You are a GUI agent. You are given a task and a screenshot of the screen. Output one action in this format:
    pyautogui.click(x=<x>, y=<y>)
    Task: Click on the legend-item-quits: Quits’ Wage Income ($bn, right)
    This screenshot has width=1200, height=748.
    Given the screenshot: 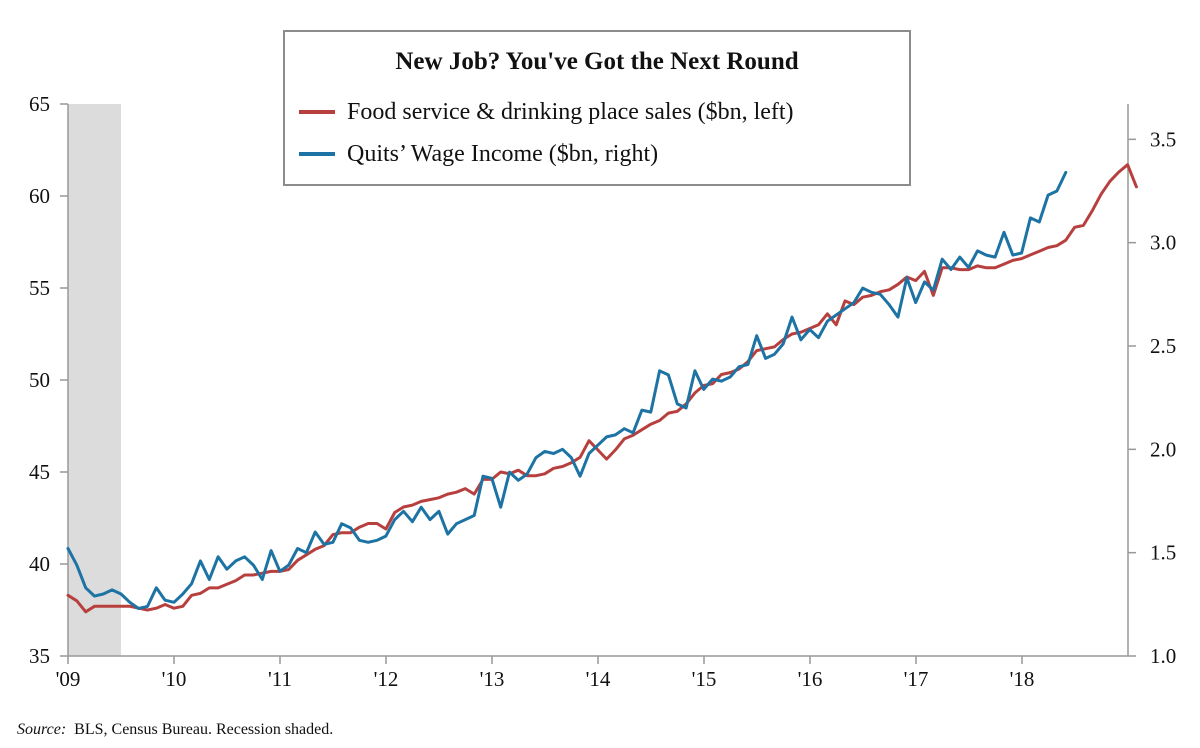 What is the action you would take?
    pyautogui.click(x=478, y=154)
    